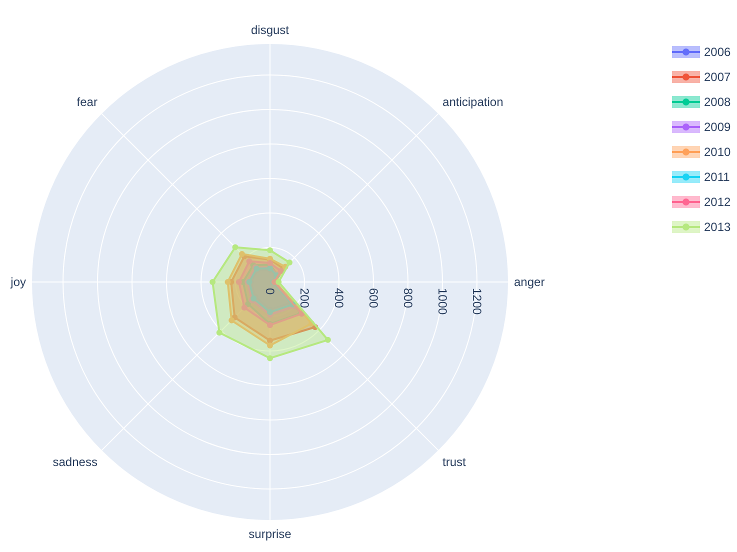 This screenshot has height=552, width=737. What do you see at coordinates (718, 52) in the screenshot?
I see `legend-label: 2006` at bounding box center [718, 52].